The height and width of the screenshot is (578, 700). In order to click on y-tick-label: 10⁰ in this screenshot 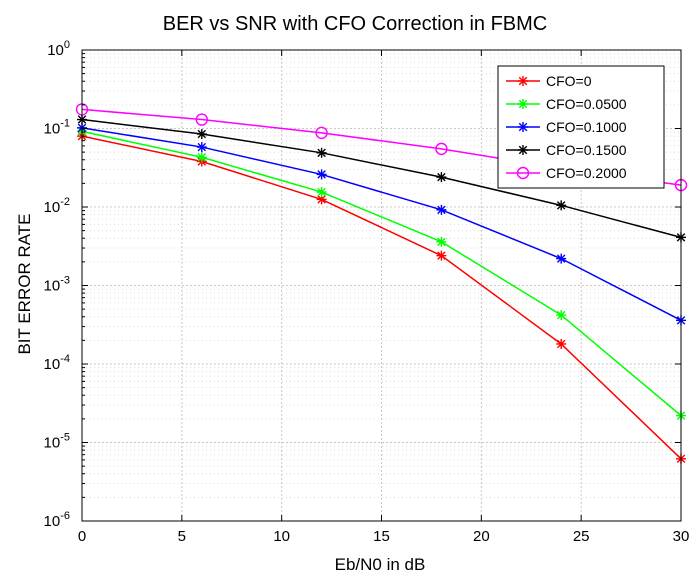, I will do `click(58, 49)`.